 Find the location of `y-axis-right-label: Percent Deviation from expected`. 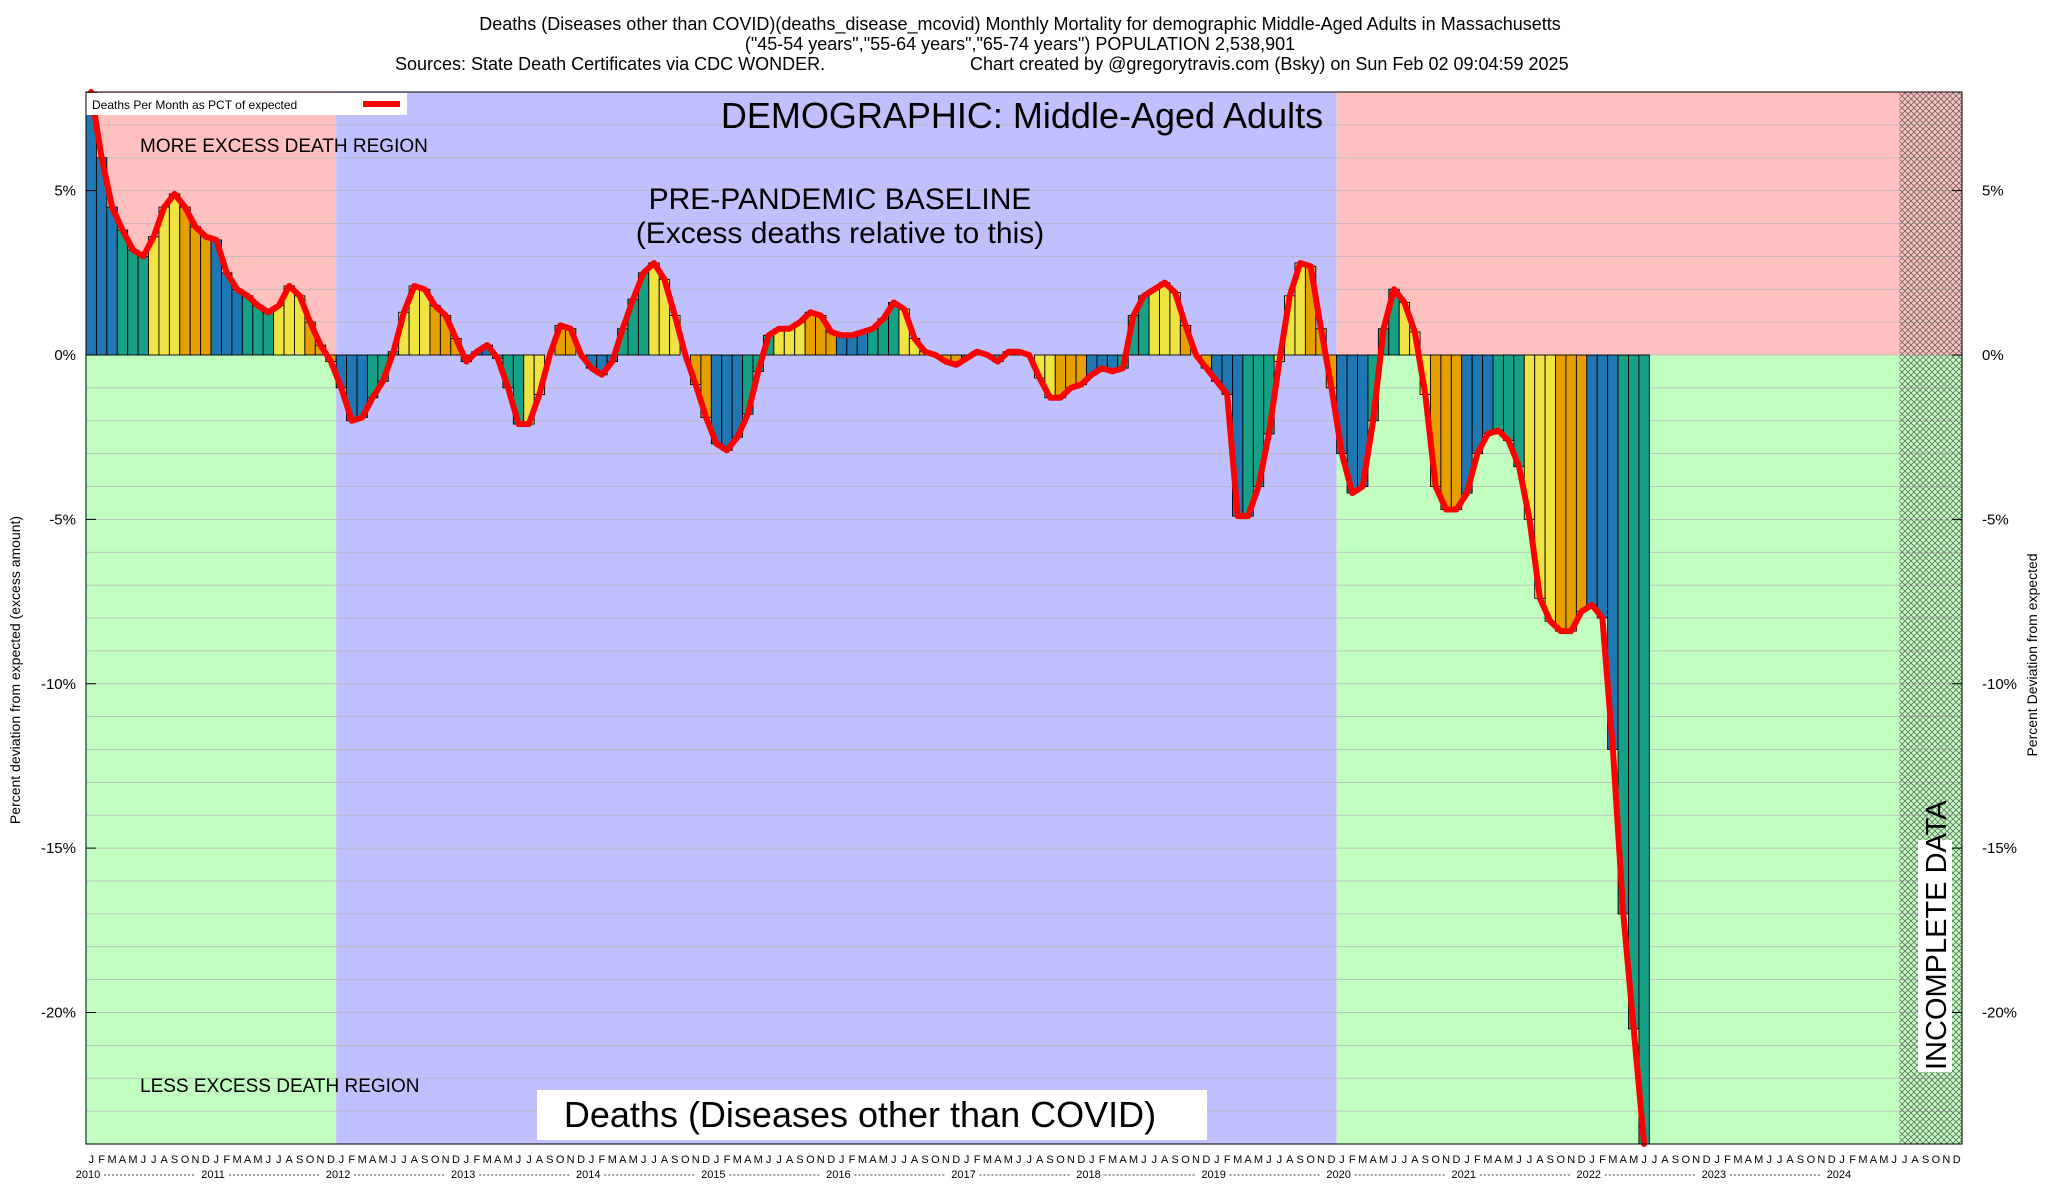

y-axis-right-label: Percent Deviation from expected is located at coordinates (2032, 654).